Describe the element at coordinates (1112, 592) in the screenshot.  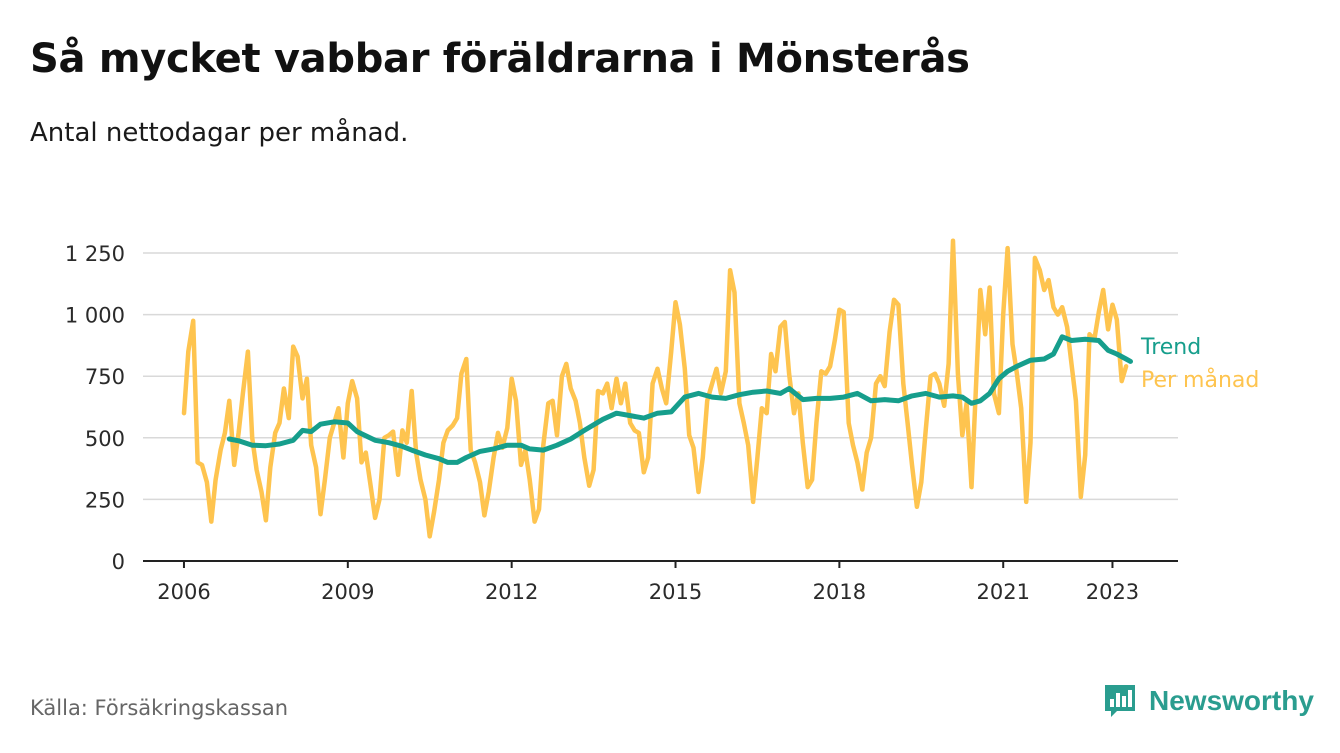
I see `x-tick-label: 2023` at that location.